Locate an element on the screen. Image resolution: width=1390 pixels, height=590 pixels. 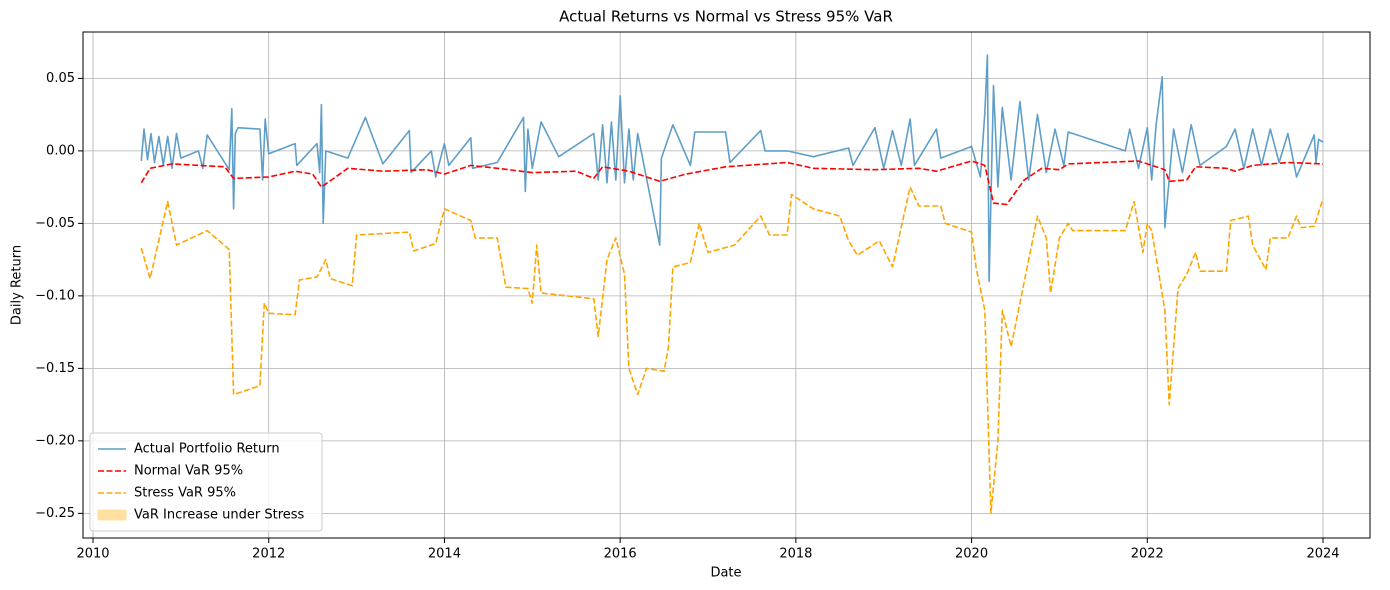
x-axis-label: Date is located at coordinates (725, 573).